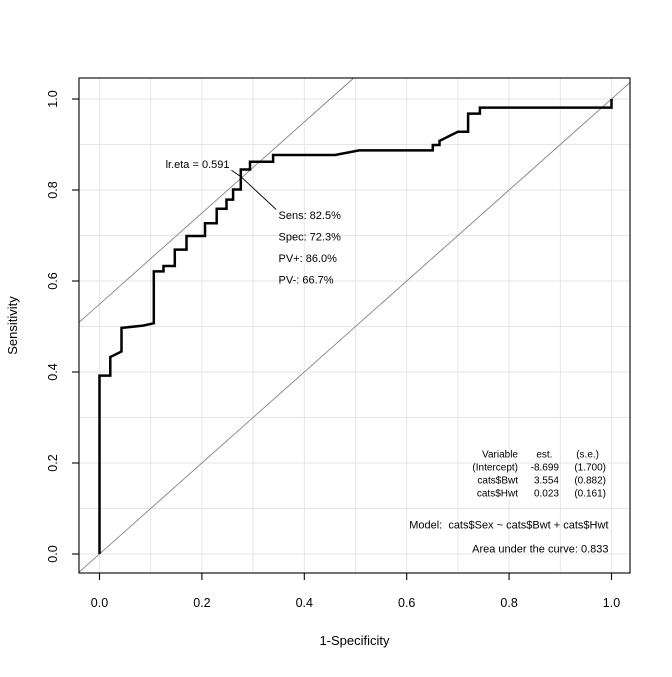 The height and width of the screenshot is (677, 672). I want to click on table-header-se: (s.e.), so click(587, 455).